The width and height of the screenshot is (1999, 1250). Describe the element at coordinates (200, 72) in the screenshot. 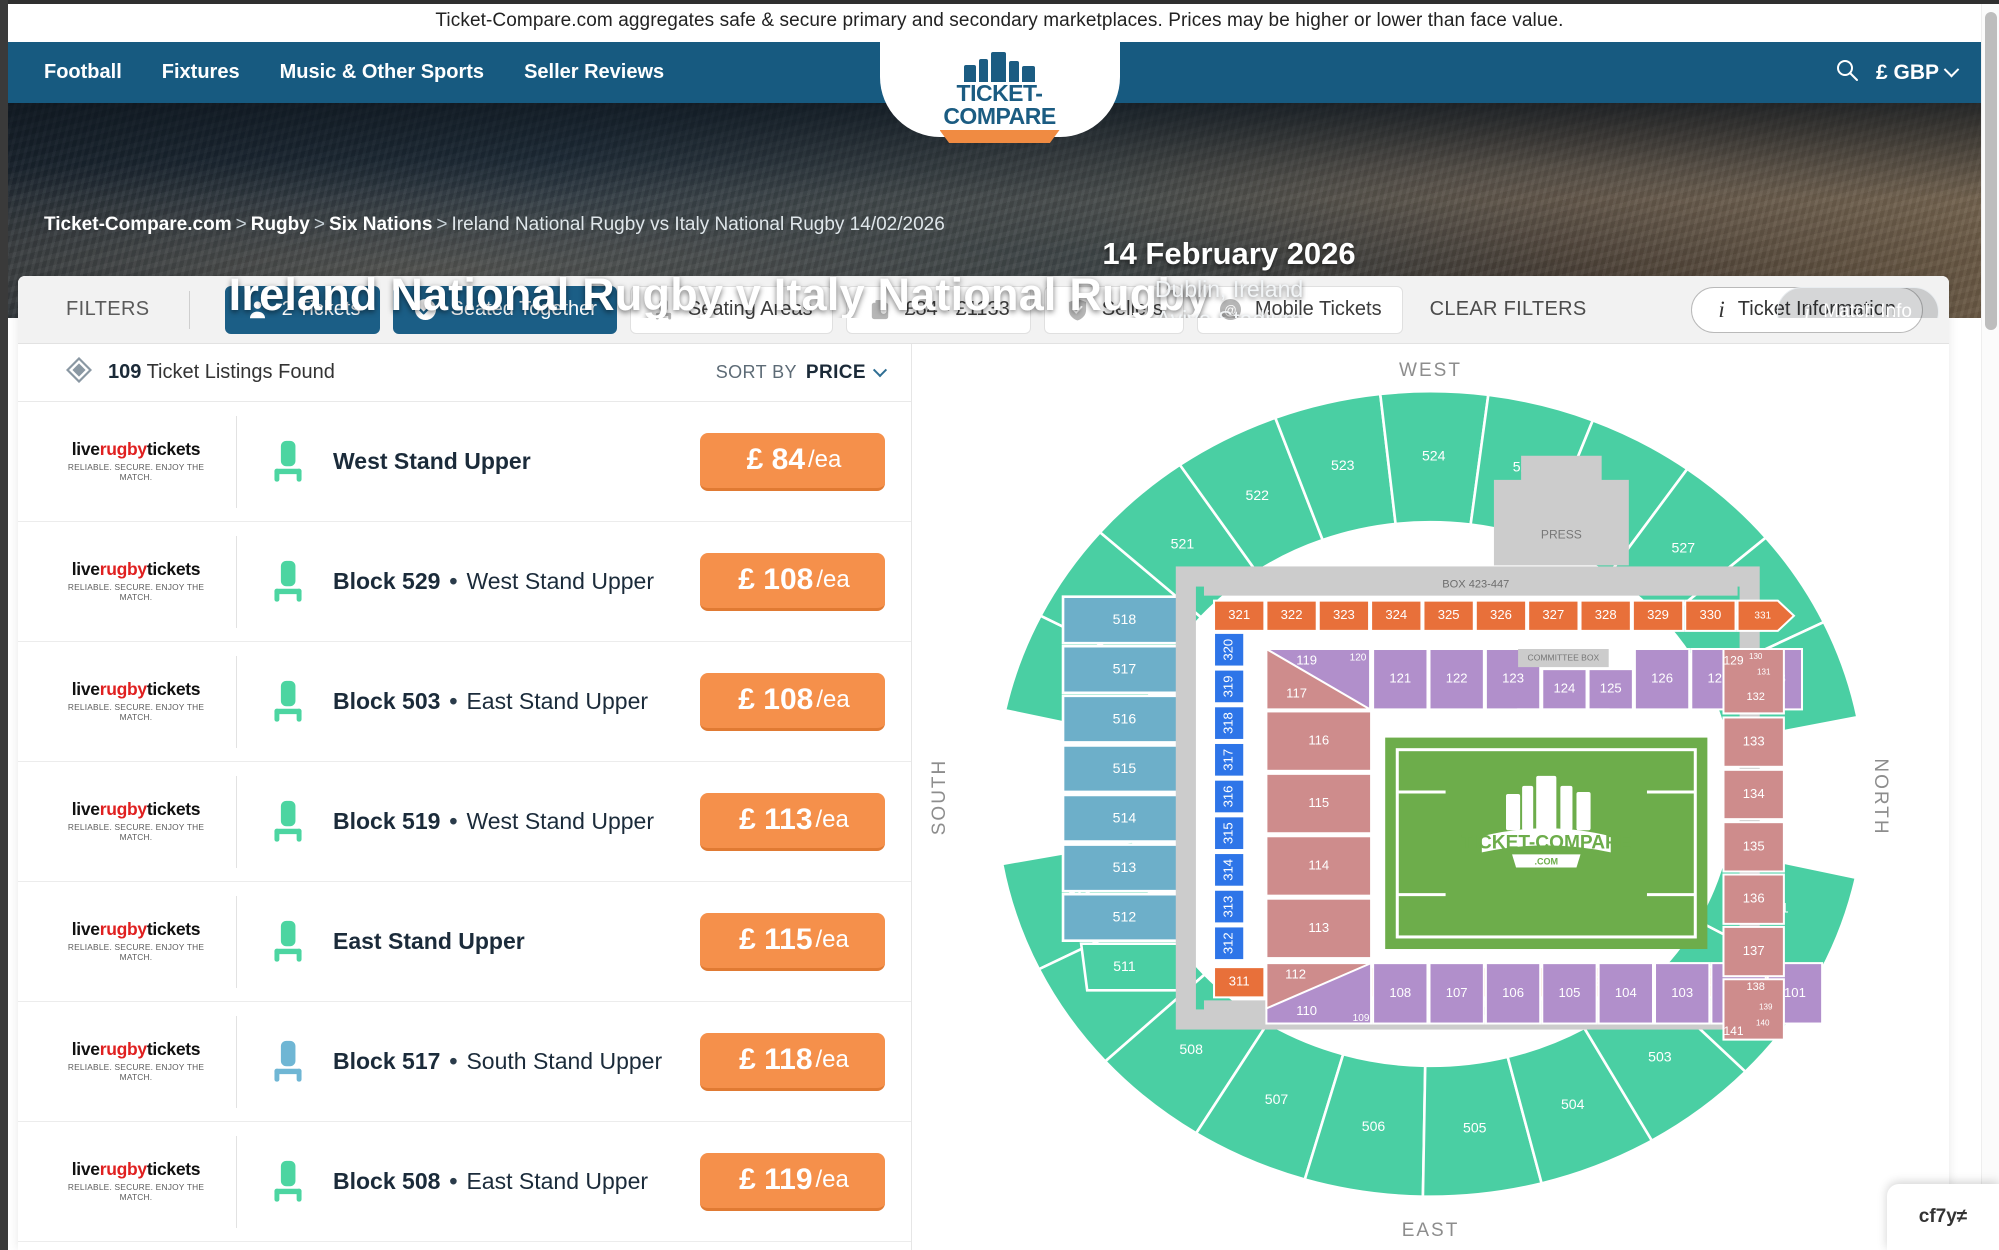

I see `nav-item-fixtures: Fixtures` at that location.